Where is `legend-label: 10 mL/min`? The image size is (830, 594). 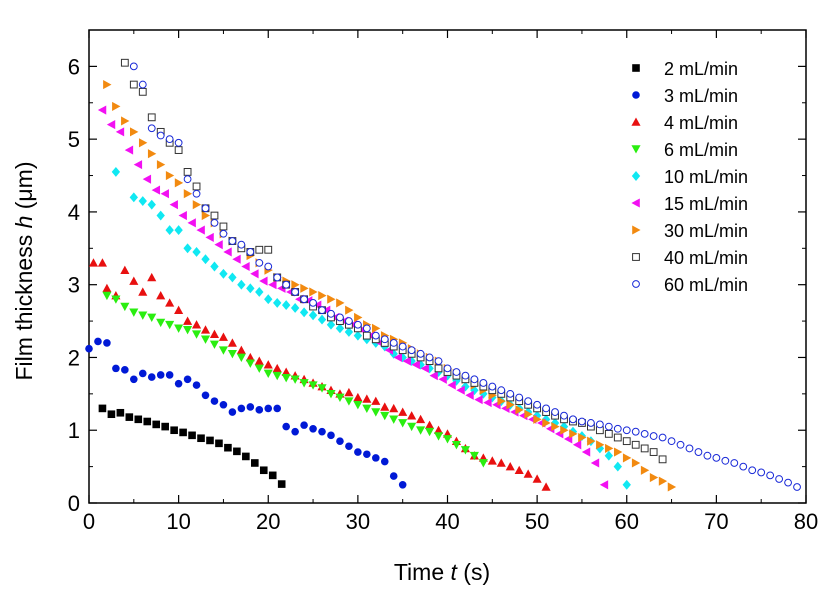 legend-label: 10 mL/min is located at coordinates (706, 177).